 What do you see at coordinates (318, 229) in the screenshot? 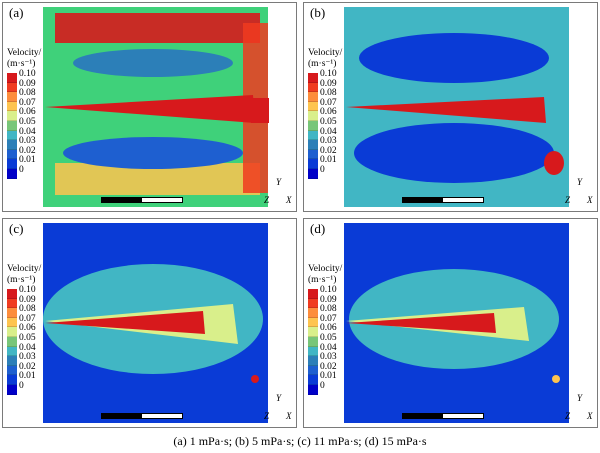
I see `panel-label: (d)` at bounding box center [318, 229].